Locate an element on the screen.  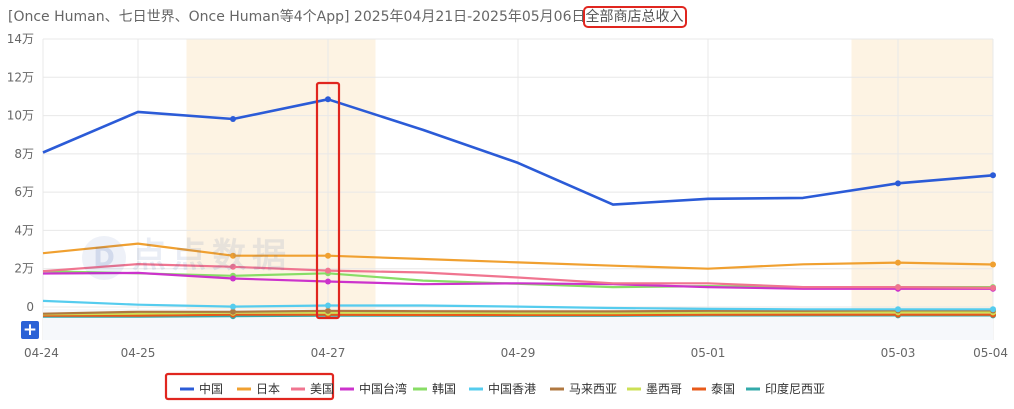
legend-item-马来西亚: 马来西亚 is located at coordinates (583, 389).